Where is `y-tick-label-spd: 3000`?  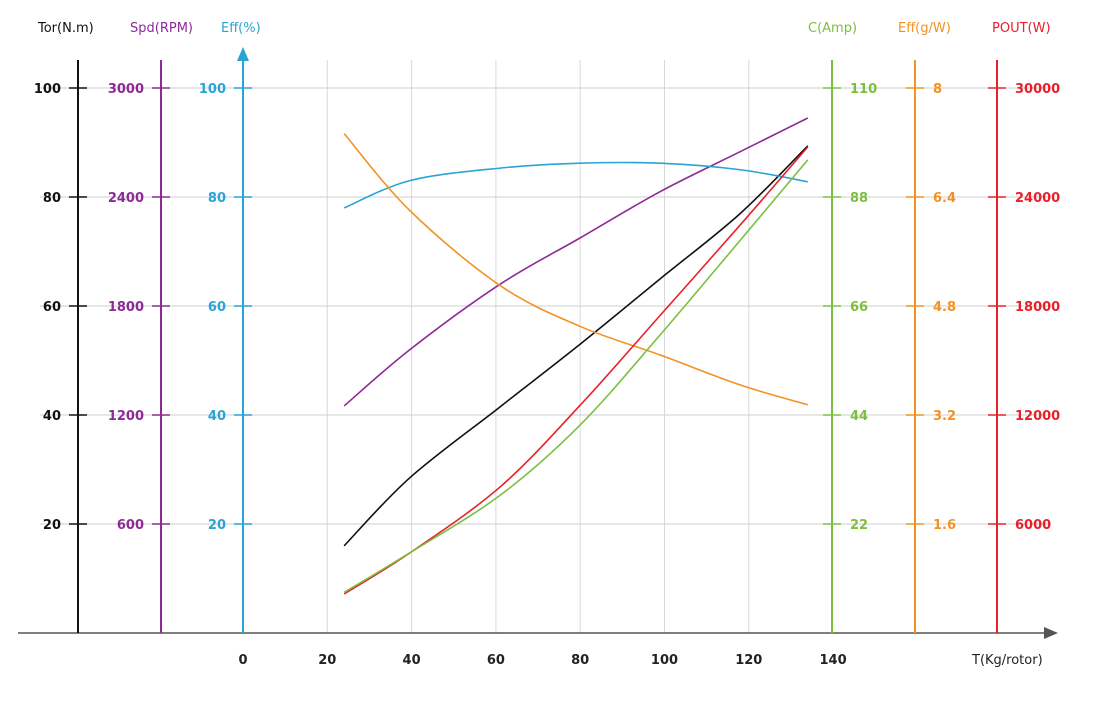 y-tick-label-spd: 3000 is located at coordinates (126, 89).